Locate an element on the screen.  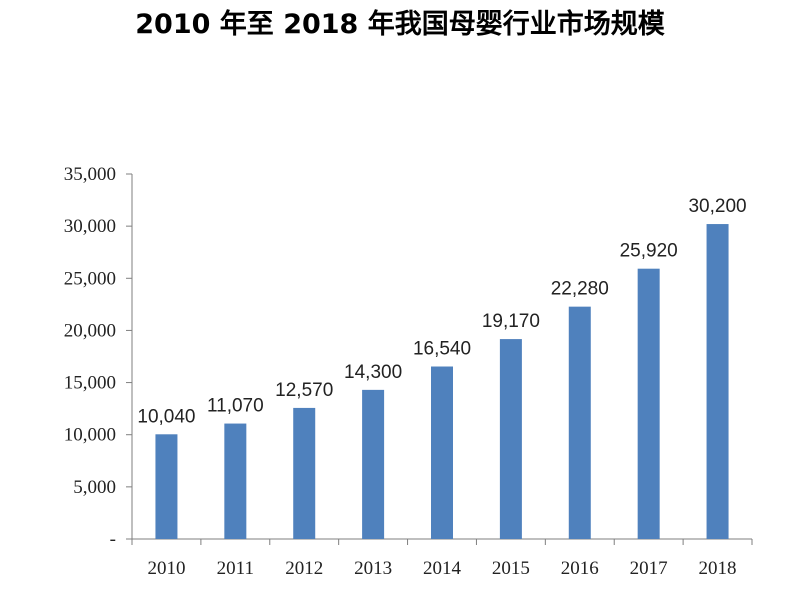
data-label-2016: 22,280 is located at coordinates (580, 289).